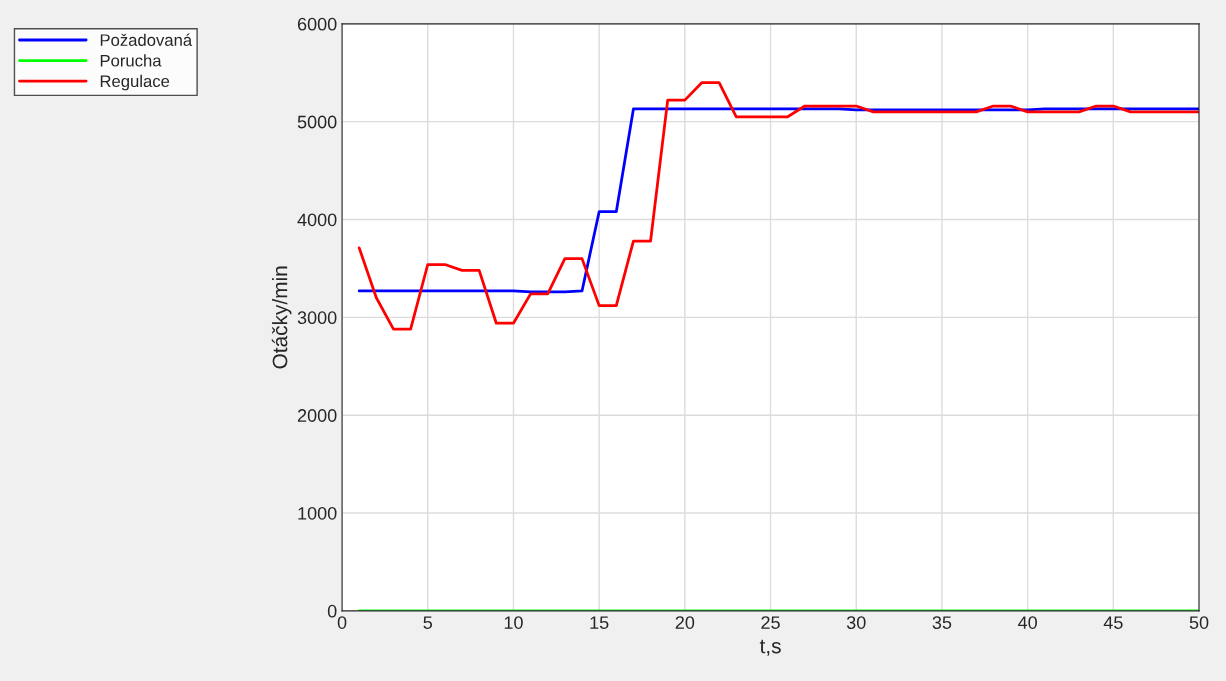 The width and height of the screenshot is (1226, 681). What do you see at coordinates (942, 622) in the screenshot?
I see `x-tick-label: 35` at bounding box center [942, 622].